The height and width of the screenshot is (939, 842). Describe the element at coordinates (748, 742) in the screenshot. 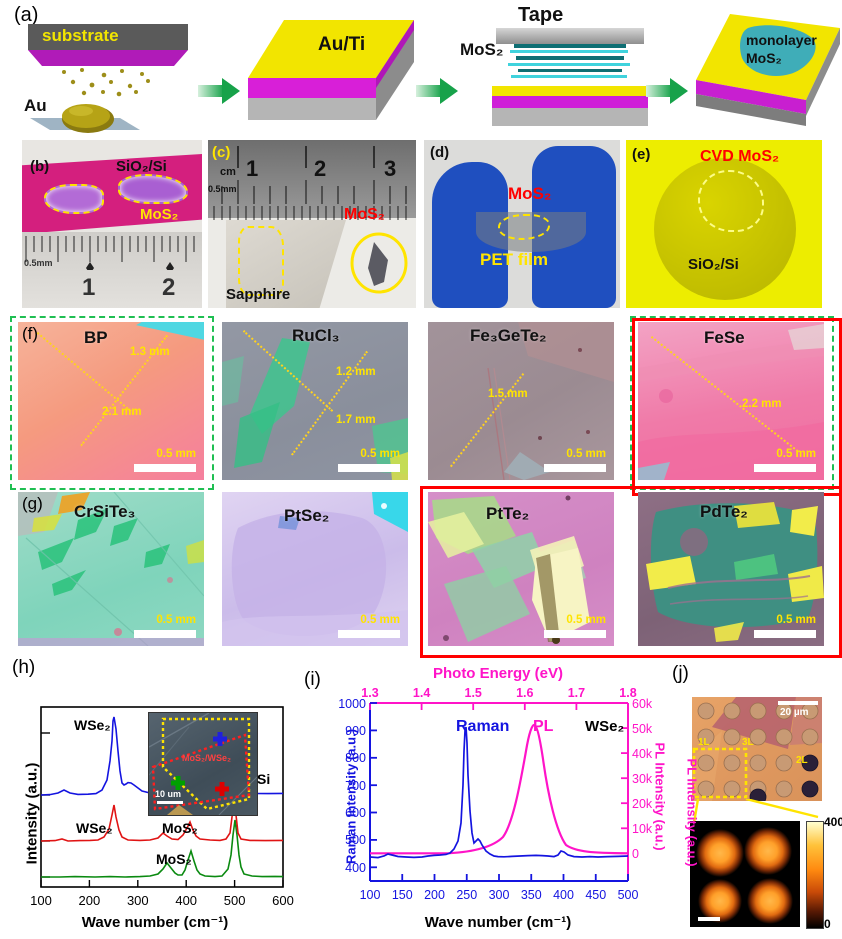

I see `panel-j-layer-3l: 3L` at that location.